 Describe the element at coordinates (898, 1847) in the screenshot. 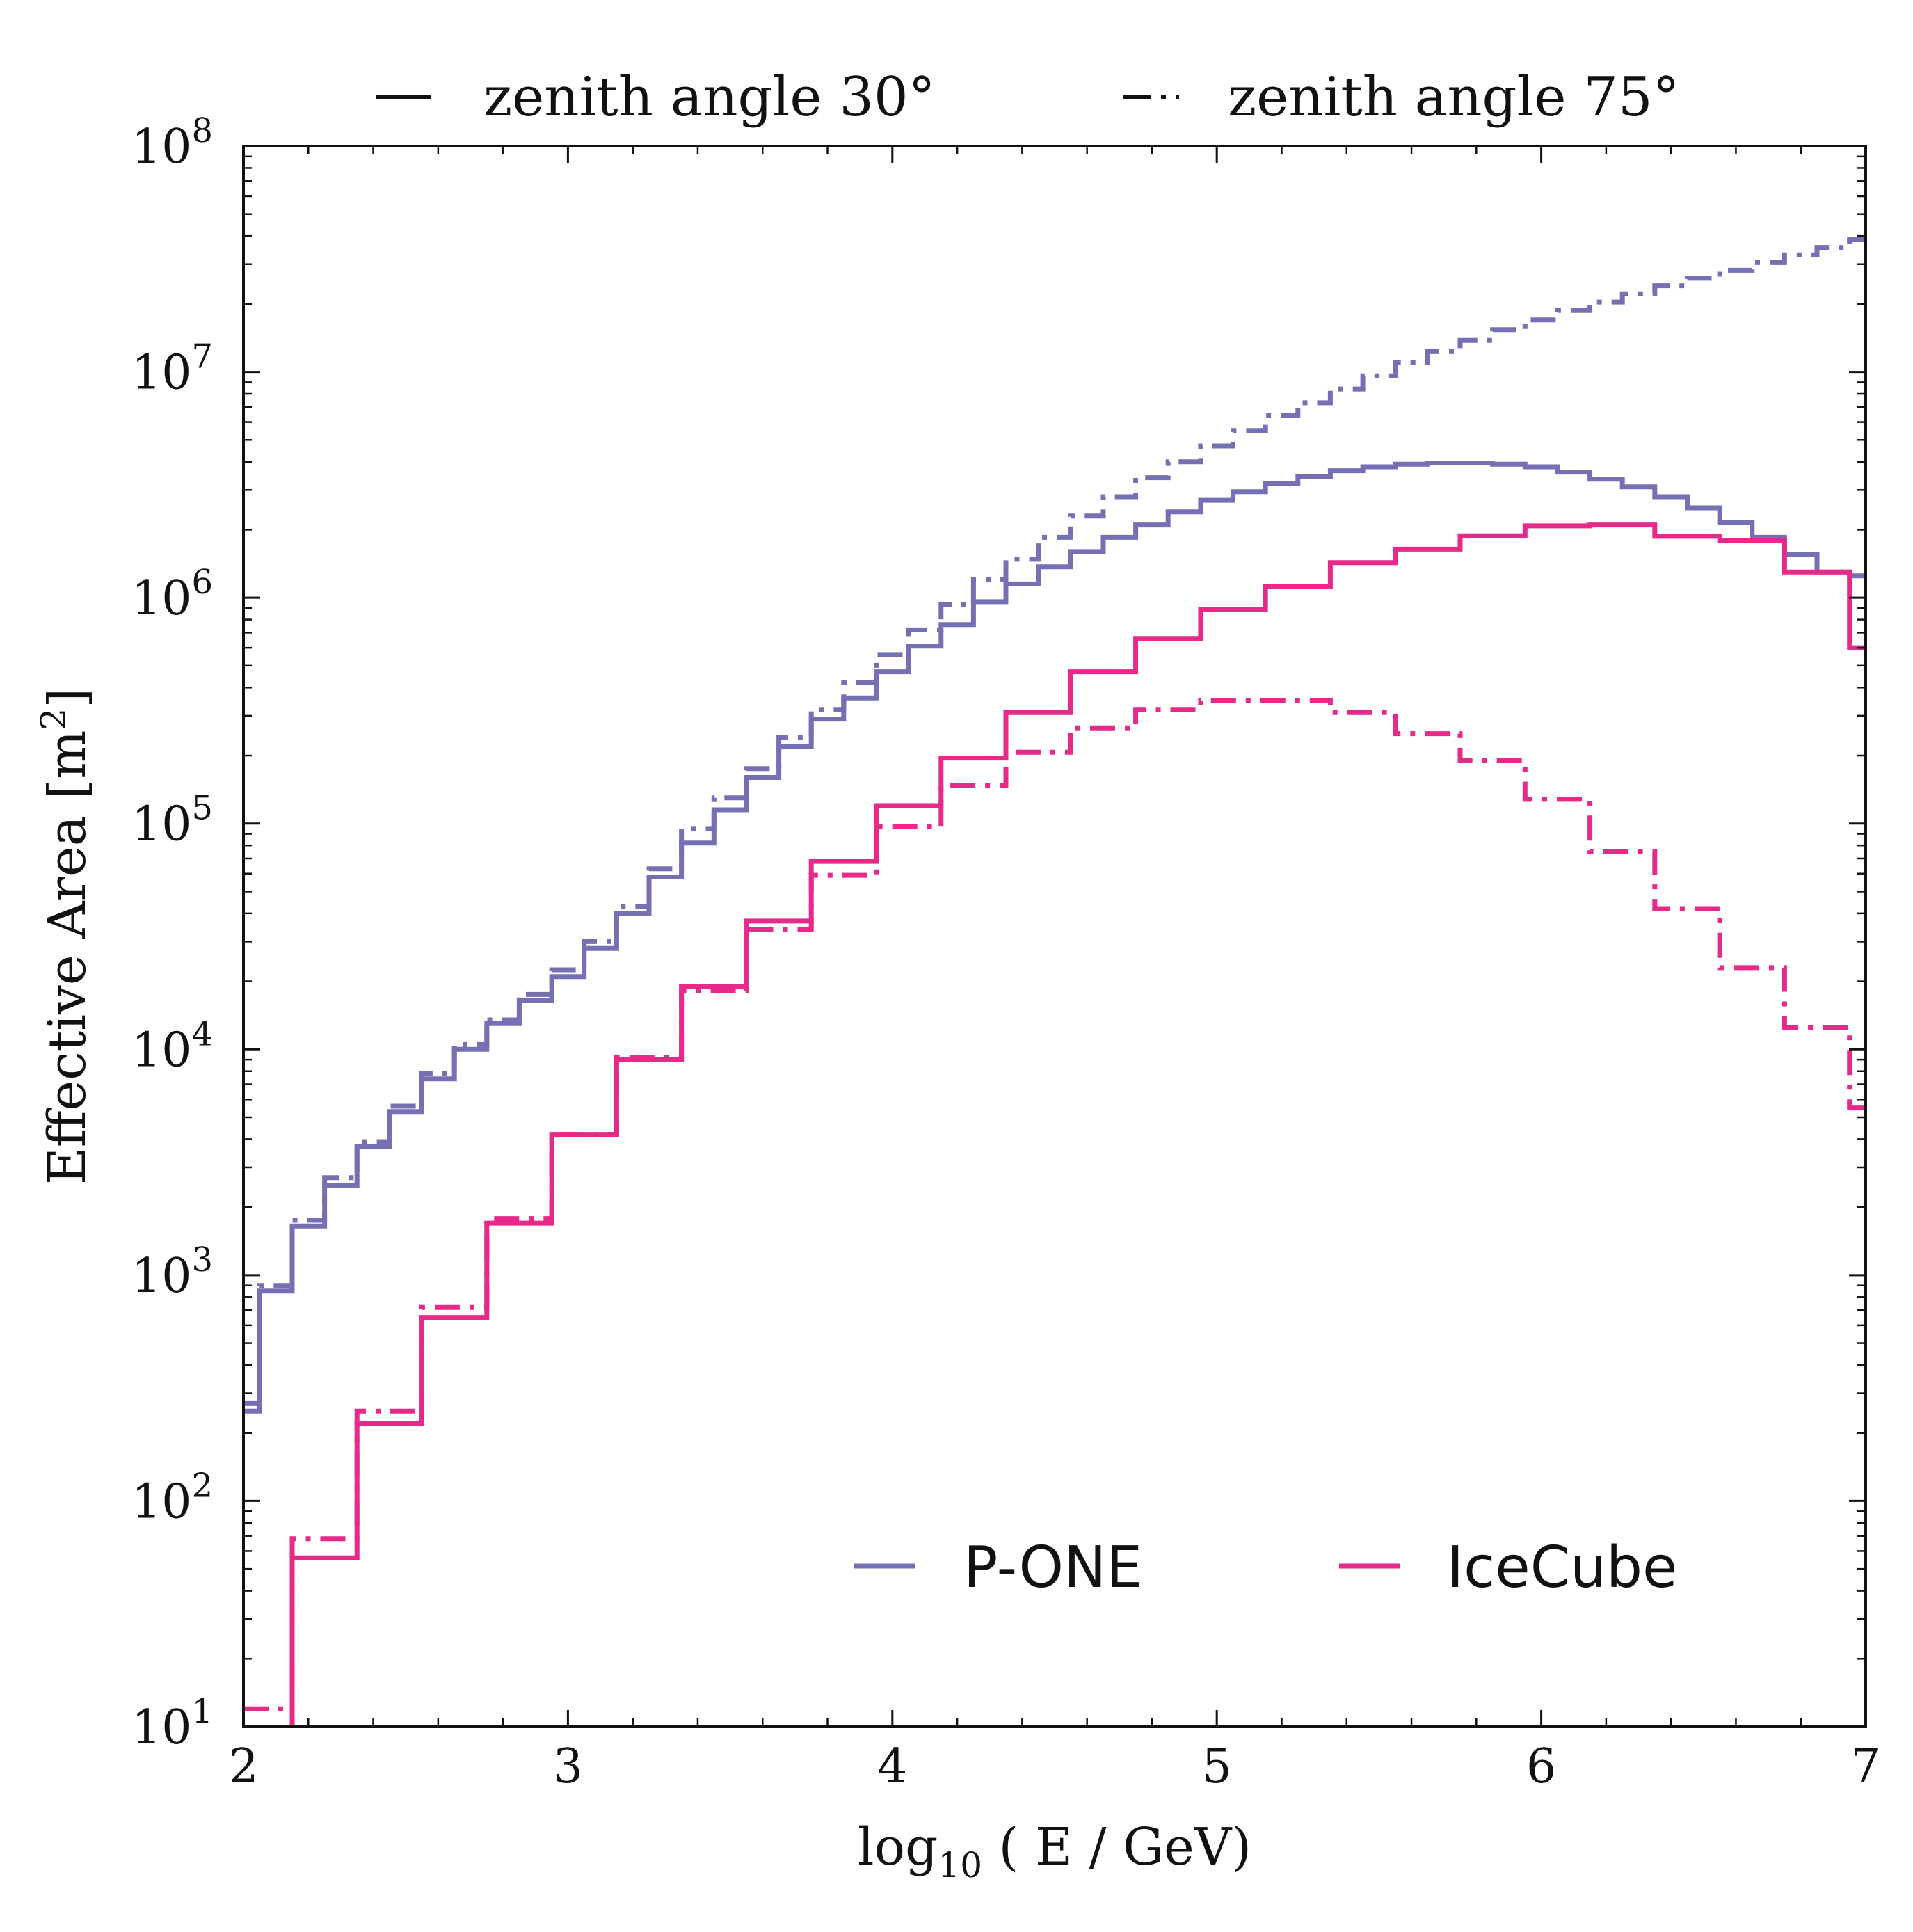

I see `x-axis-title-main: log` at that location.